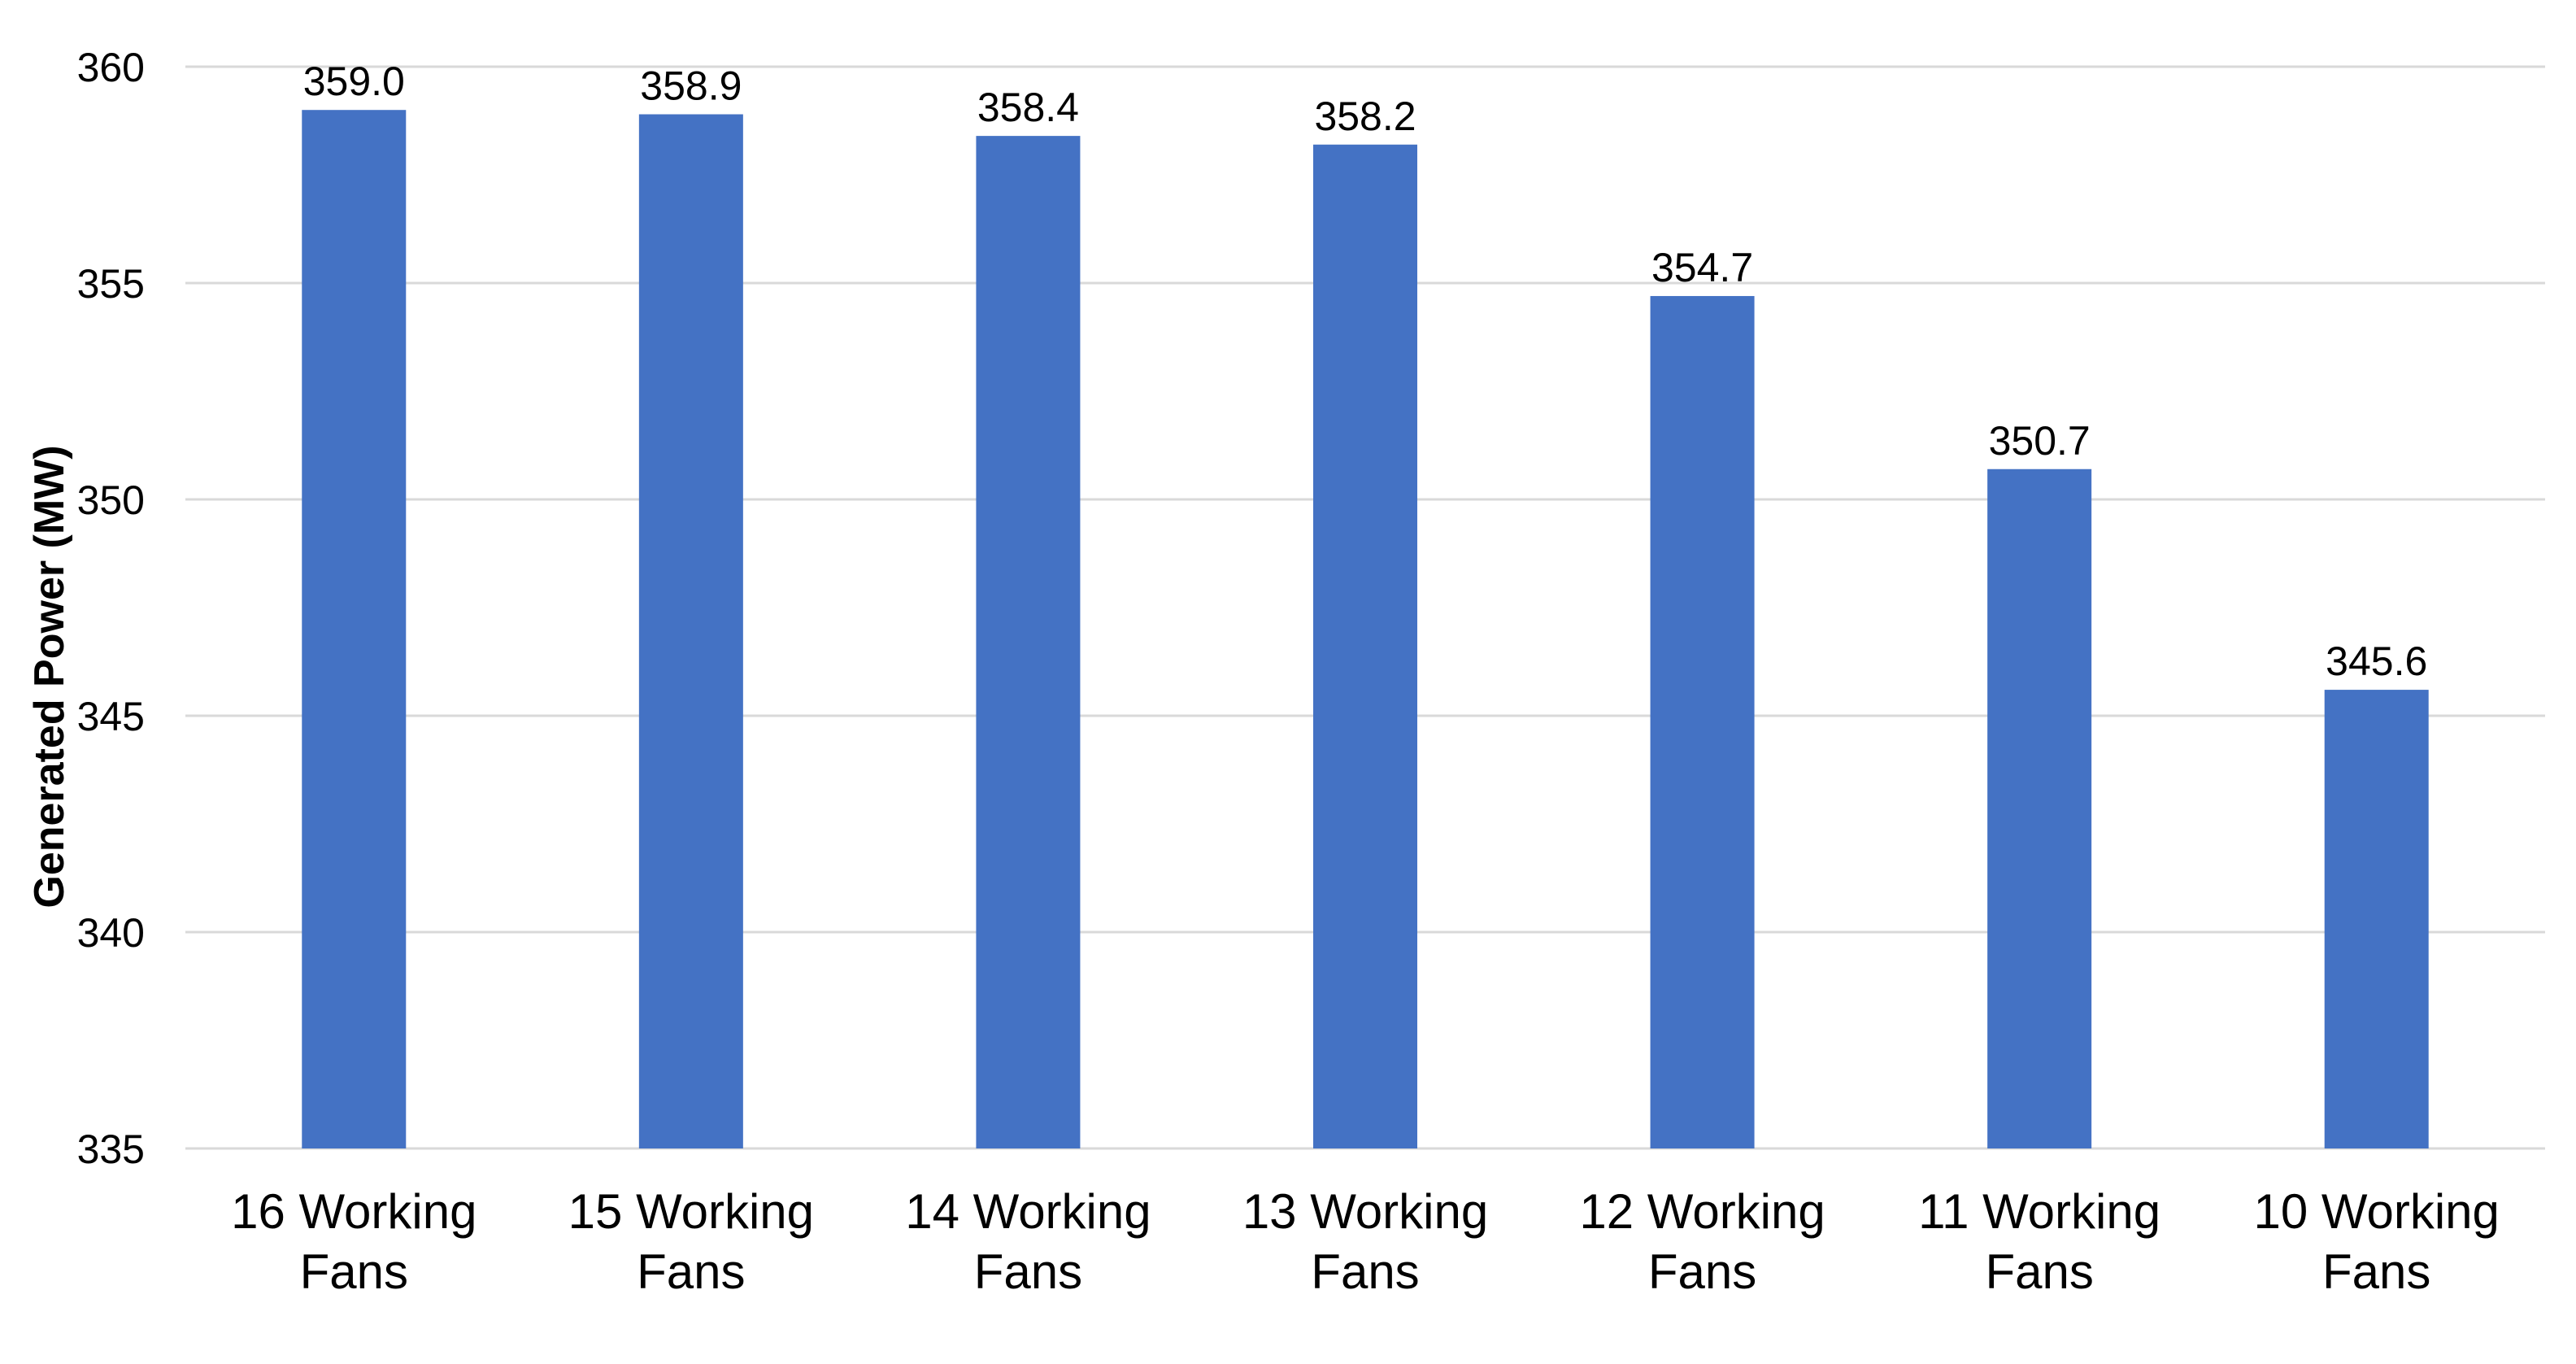 The width and height of the screenshot is (2576, 1364). I want to click on bar-value-label: 358.9, so click(691, 86).